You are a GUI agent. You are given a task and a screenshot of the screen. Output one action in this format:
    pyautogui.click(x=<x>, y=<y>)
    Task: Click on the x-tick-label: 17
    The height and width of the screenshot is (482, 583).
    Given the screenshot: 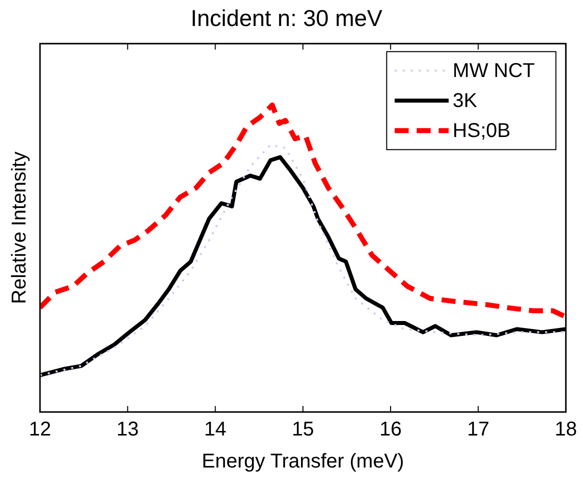 What is the action you would take?
    pyautogui.click(x=478, y=429)
    